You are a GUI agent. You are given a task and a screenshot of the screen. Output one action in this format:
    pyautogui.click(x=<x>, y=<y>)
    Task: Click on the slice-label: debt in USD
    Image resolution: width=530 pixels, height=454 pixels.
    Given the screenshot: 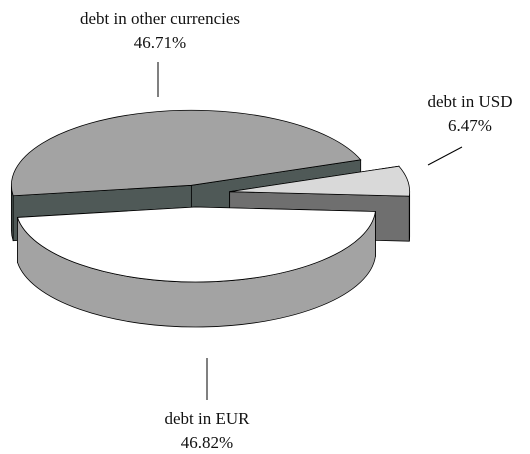 What is the action you would take?
    pyautogui.click(x=470, y=101)
    